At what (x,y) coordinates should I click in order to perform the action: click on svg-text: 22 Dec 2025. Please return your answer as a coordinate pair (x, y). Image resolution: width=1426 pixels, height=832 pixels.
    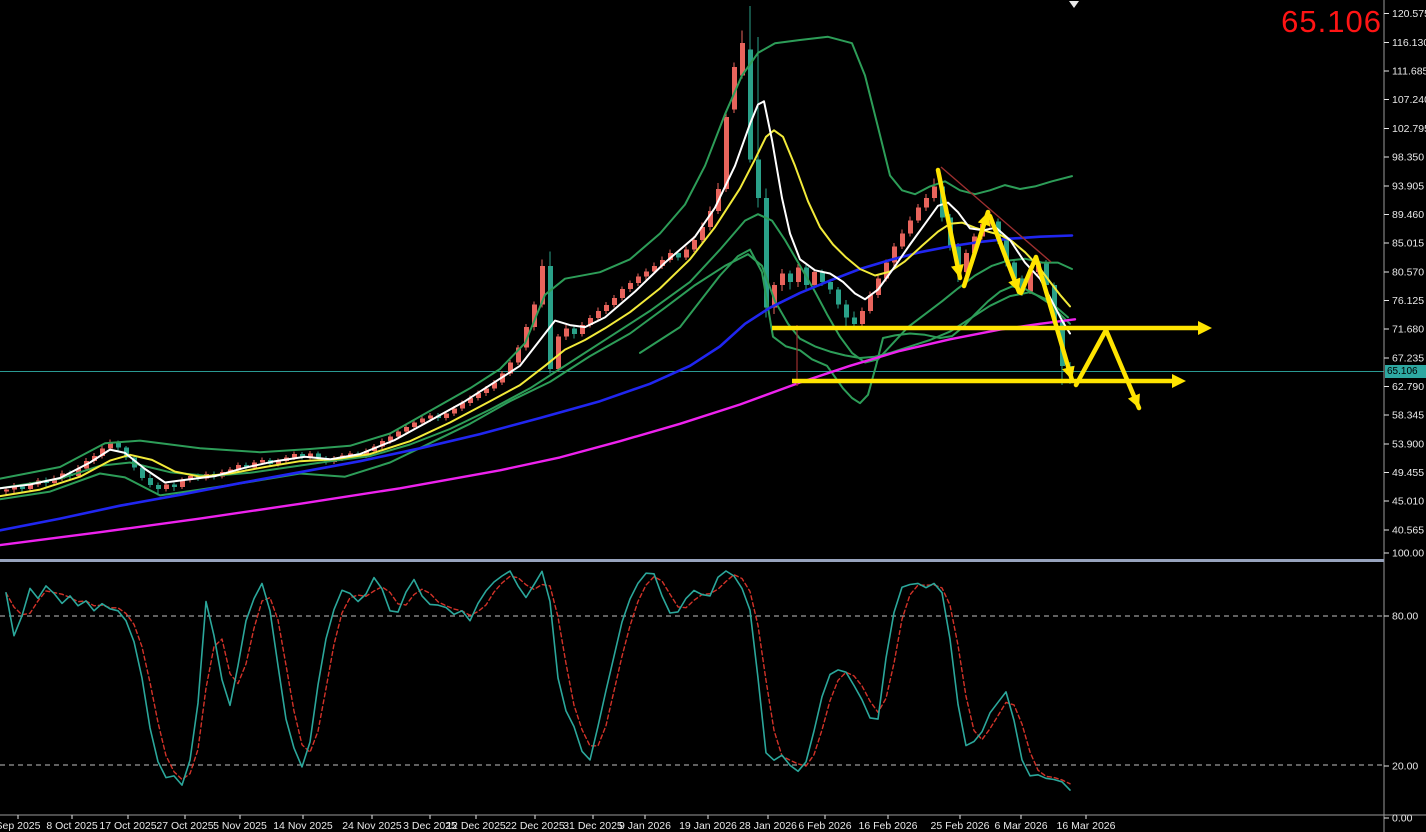
    Looking at the image, I should click on (535, 826).